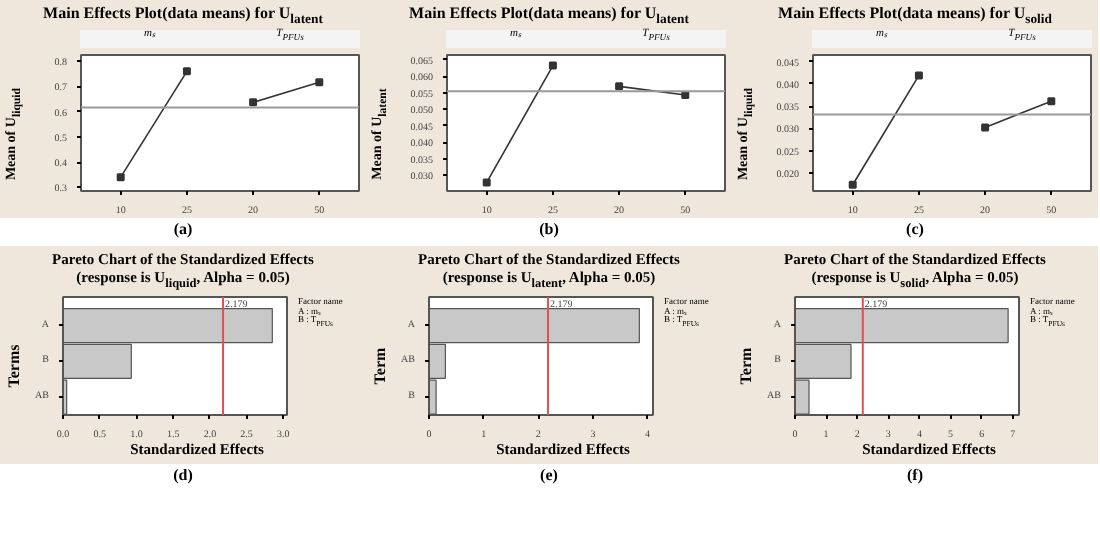  Describe the element at coordinates (183, 228) in the screenshot. I see `text: (a)` at that location.